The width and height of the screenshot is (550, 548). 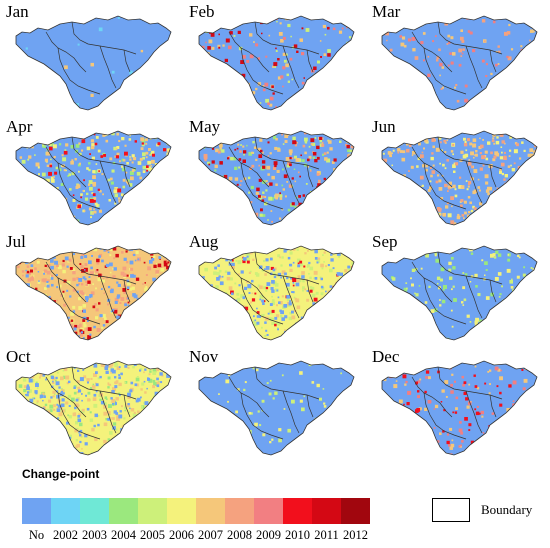 What do you see at coordinates (17, 11) in the screenshot?
I see `month-label-jan: Jan` at bounding box center [17, 11].